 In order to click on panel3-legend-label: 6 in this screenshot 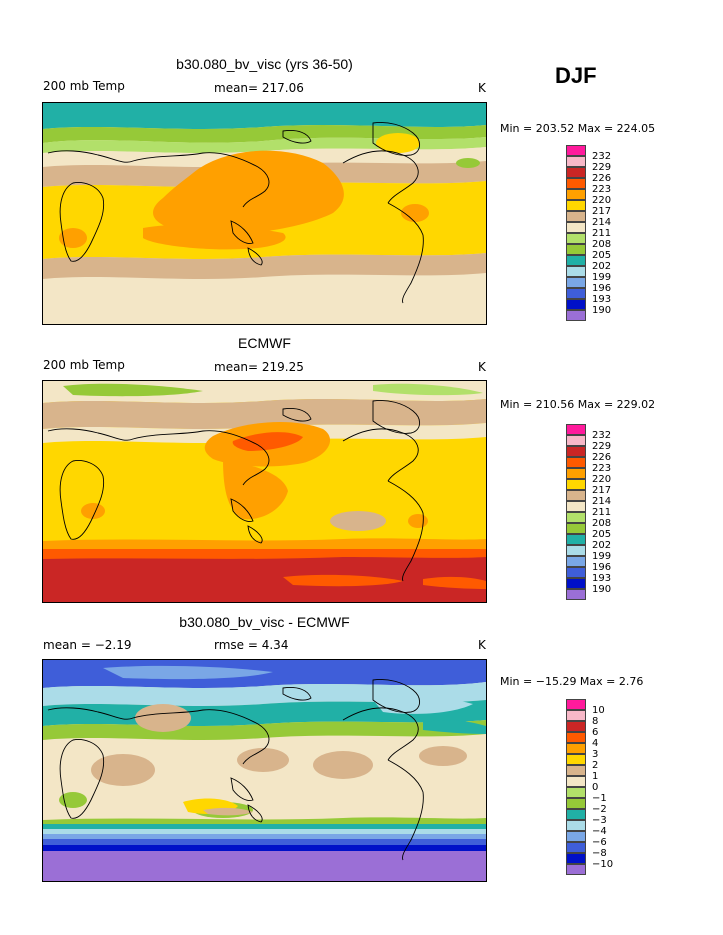, I will do `click(595, 732)`.